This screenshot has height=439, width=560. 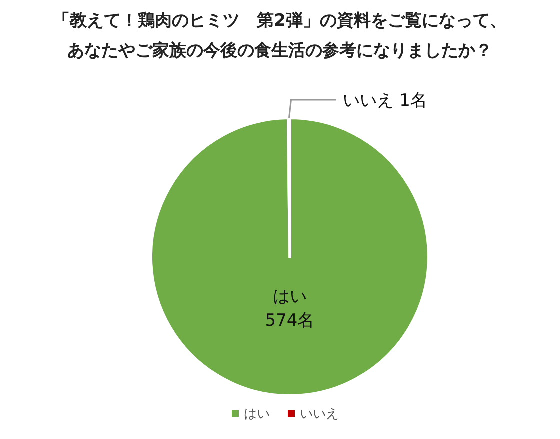 What do you see at coordinates (290, 321) in the screenshot?
I see `data-label: 574名` at bounding box center [290, 321].